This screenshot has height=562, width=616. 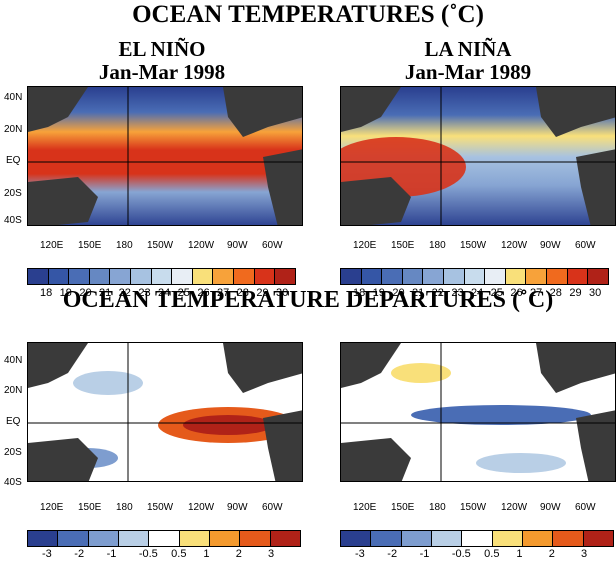 What do you see at coordinates (111, 554) in the screenshot?
I see `scale-label: -1` at bounding box center [111, 554].